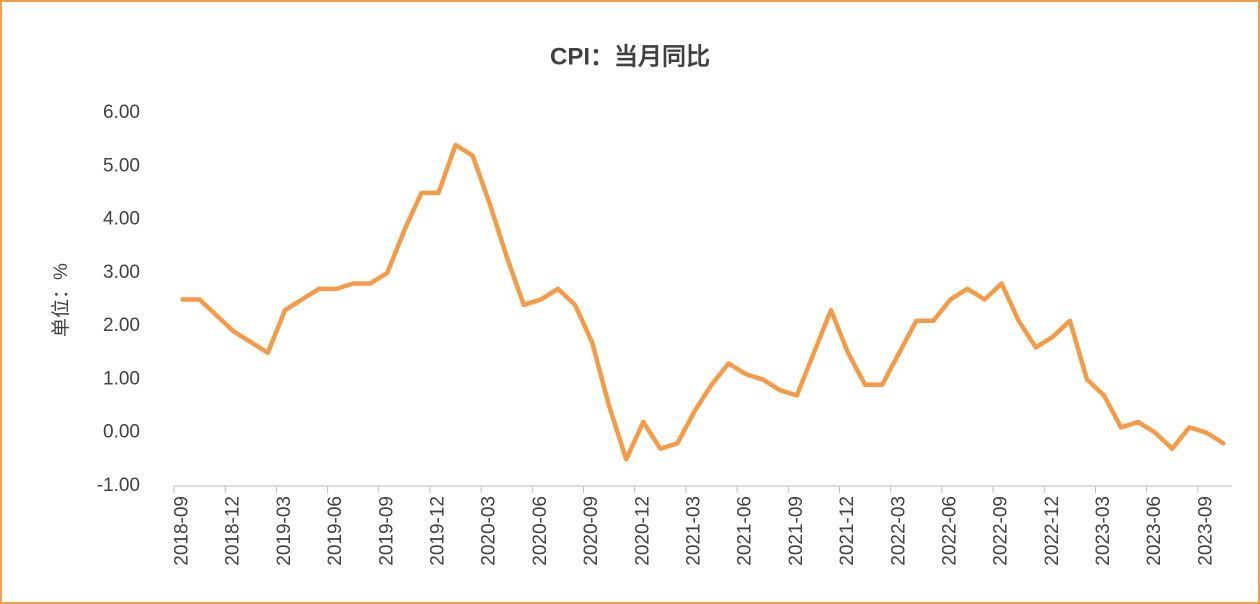 Image resolution: width=1260 pixels, height=604 pixels. What do you see at coordinates (540, 531) in the screenshot?
I see `x-tick-label: 2020-06` at bounding box center [540, 531].